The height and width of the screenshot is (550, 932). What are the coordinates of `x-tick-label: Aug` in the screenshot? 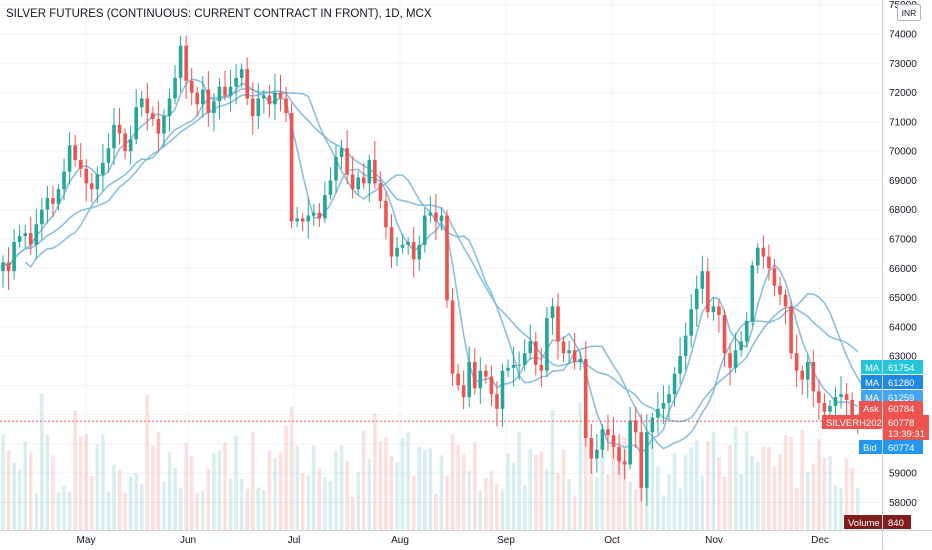 It's located at (400, 540).